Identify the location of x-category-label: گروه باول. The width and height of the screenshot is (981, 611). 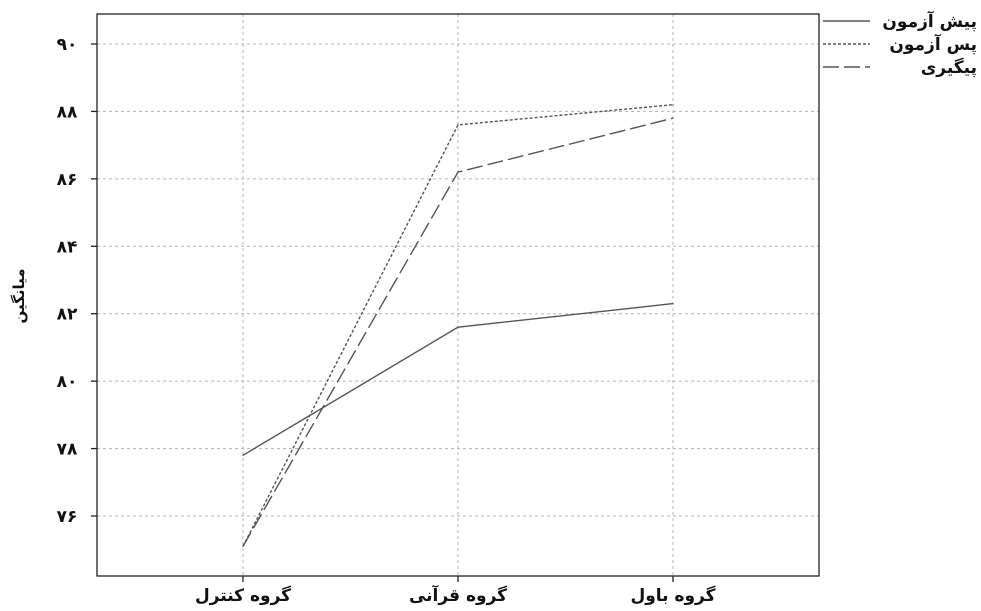
(672, 595).